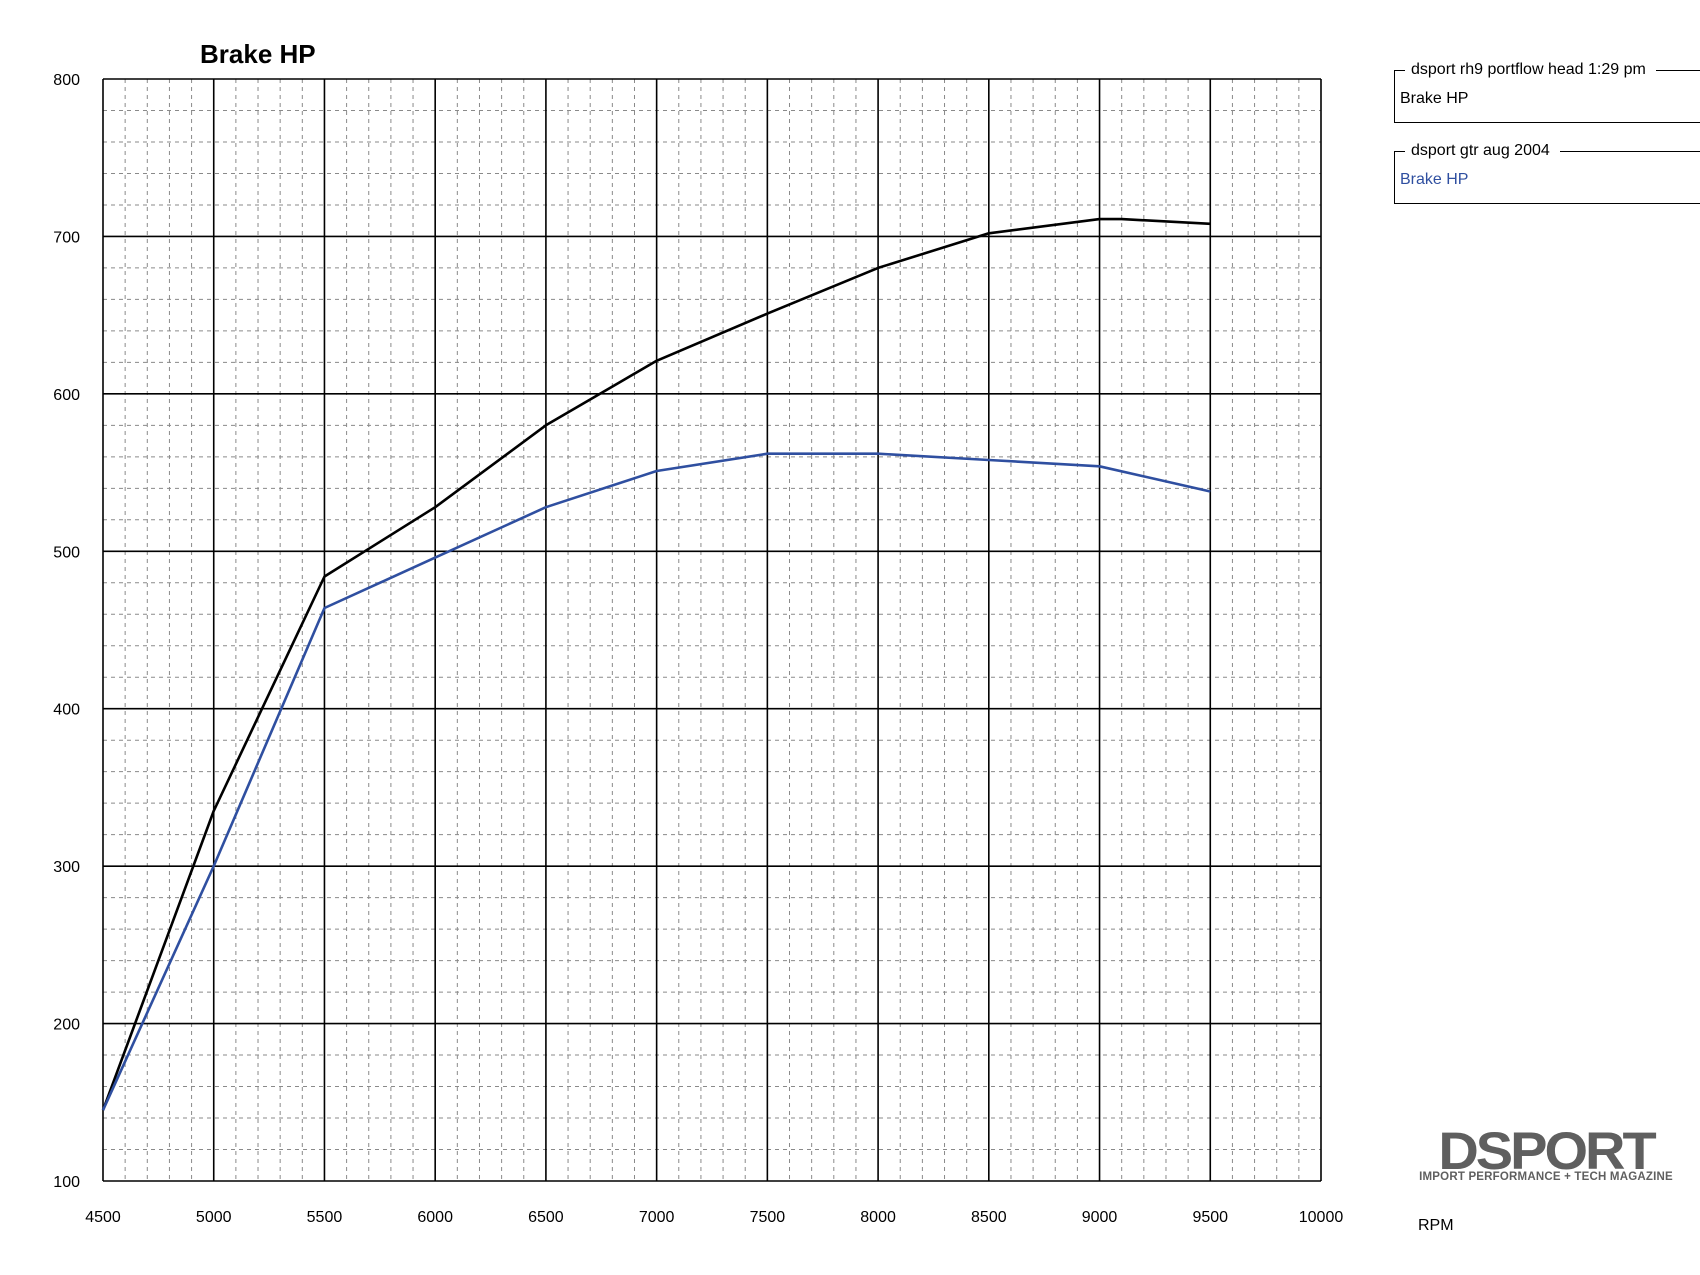 The width and height of the screenshot is (1700, 1275). What do you see at coordinates (214, 1217) in the screenshot?
I see `x-tick-label: 5000` at bounding box center [214, 1217].